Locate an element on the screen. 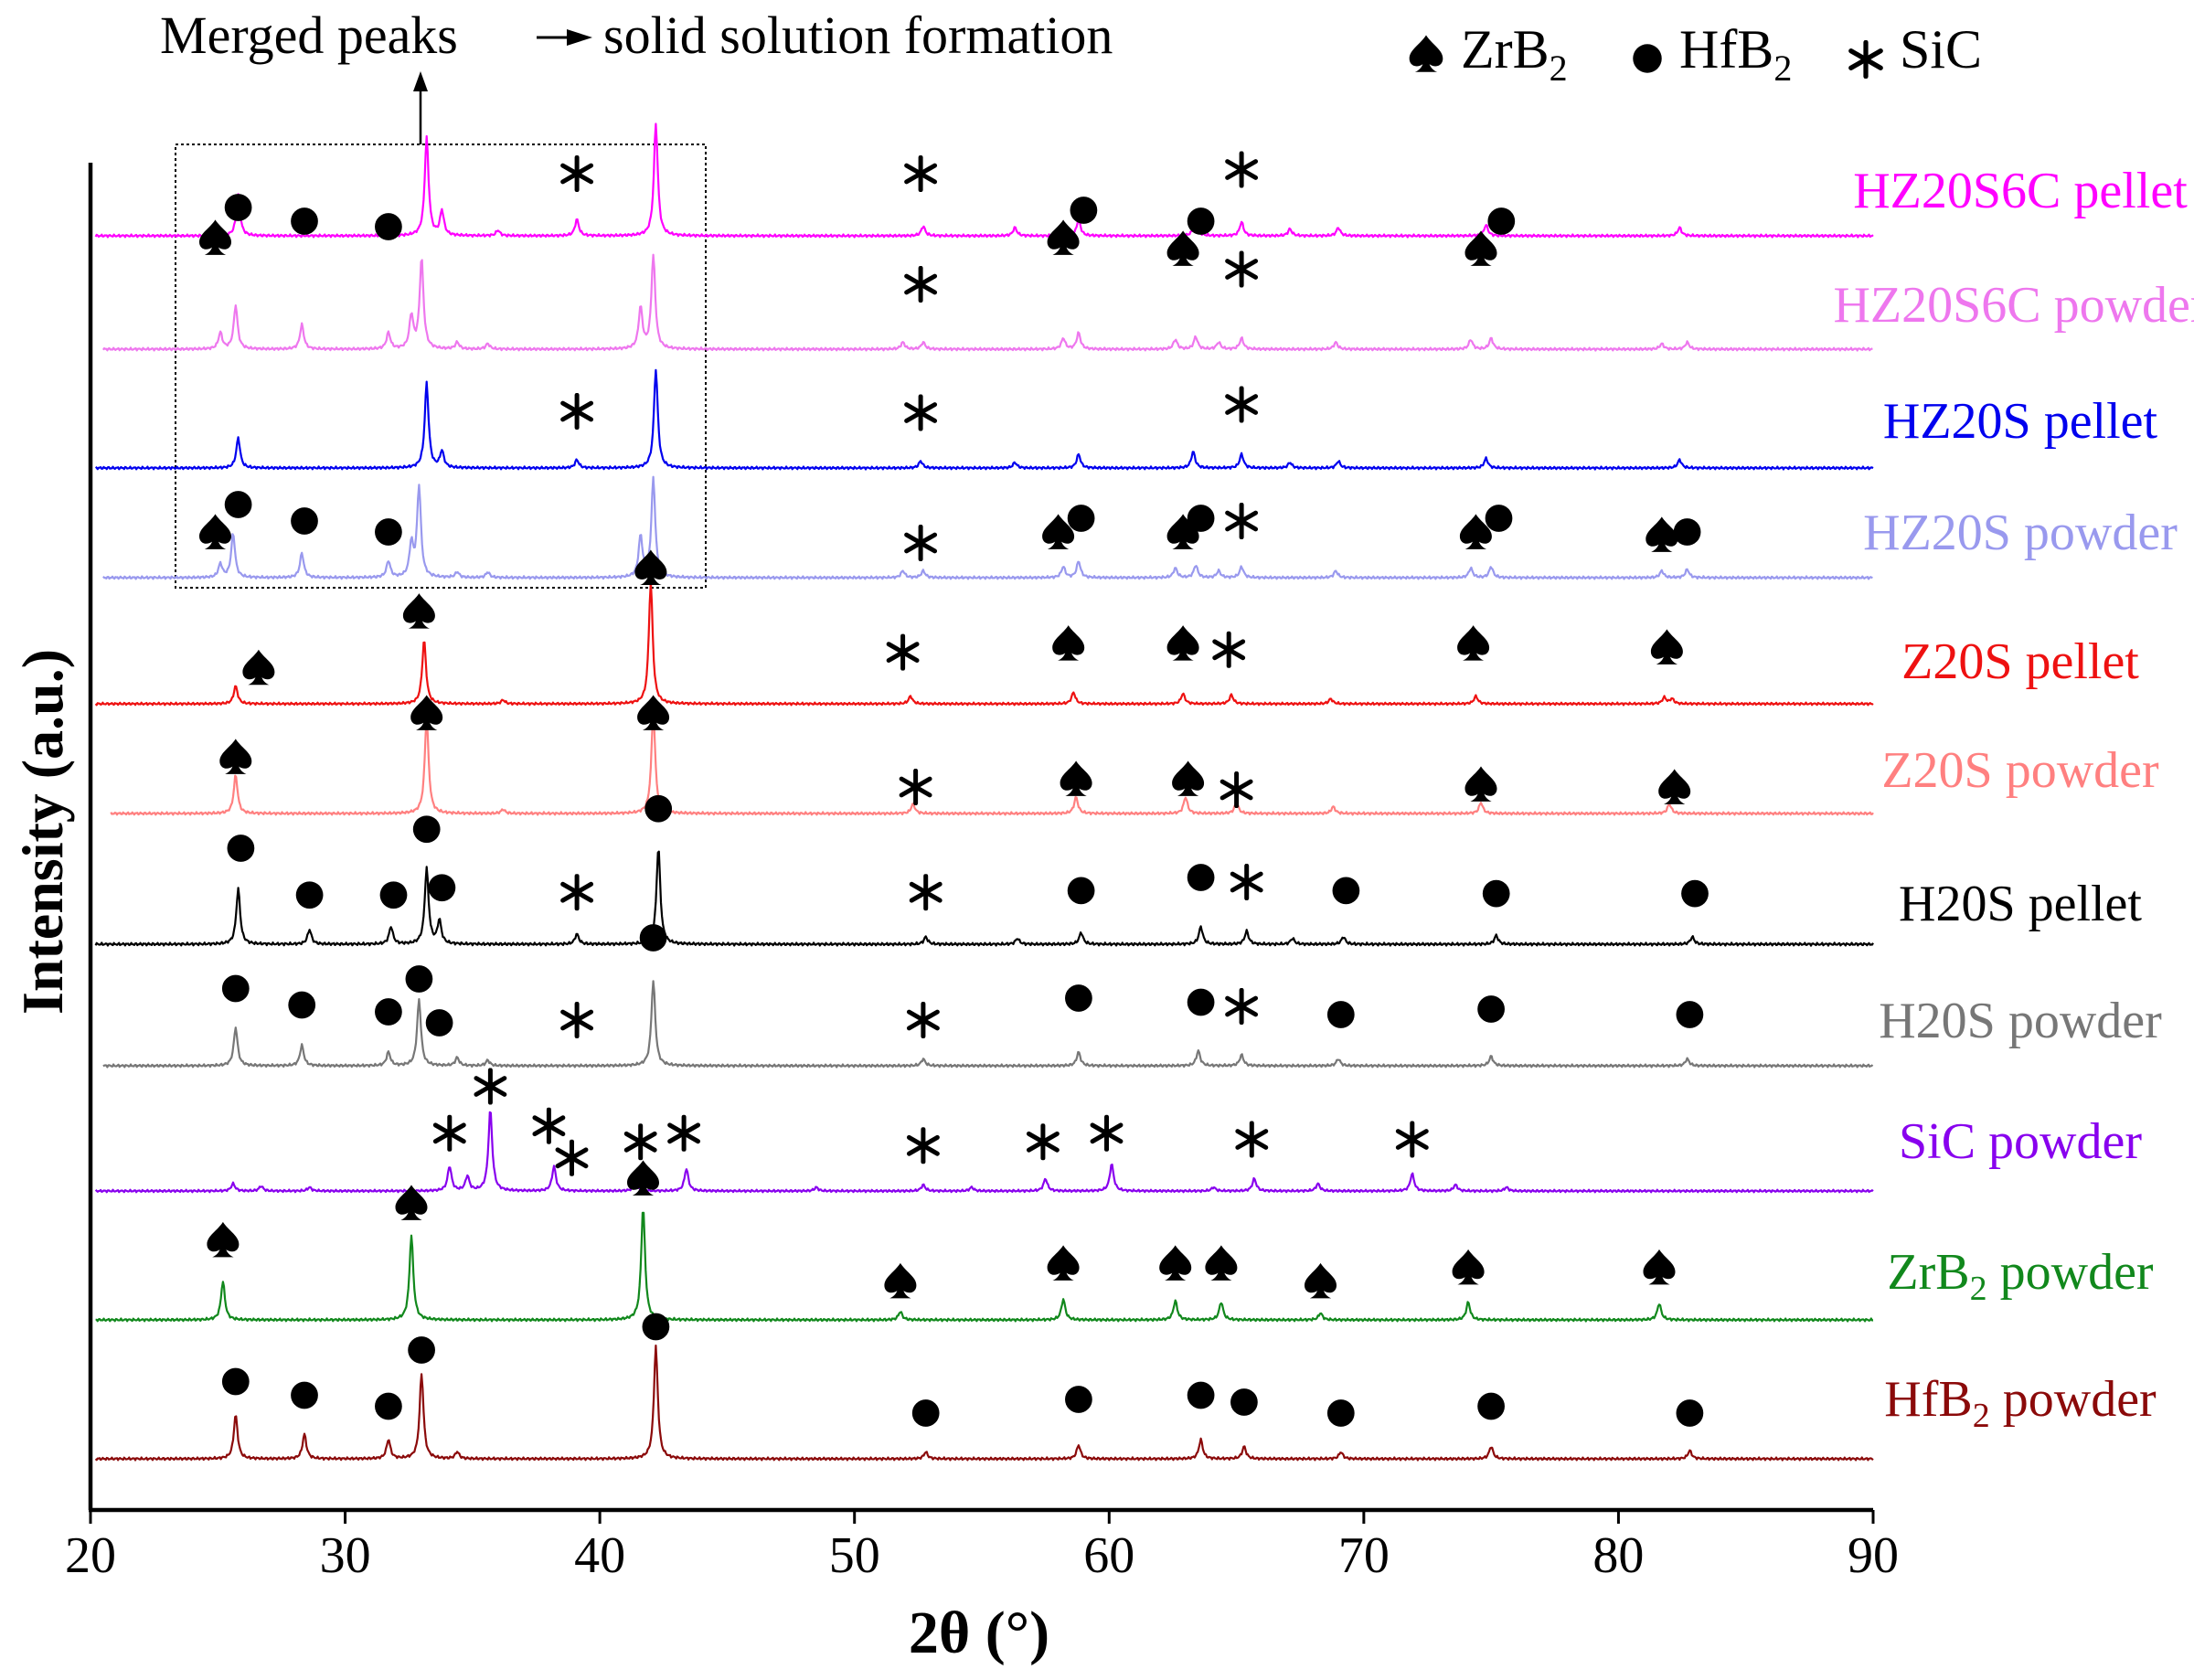  x-tick-label: 50 is located at coordinates (855, 1555).